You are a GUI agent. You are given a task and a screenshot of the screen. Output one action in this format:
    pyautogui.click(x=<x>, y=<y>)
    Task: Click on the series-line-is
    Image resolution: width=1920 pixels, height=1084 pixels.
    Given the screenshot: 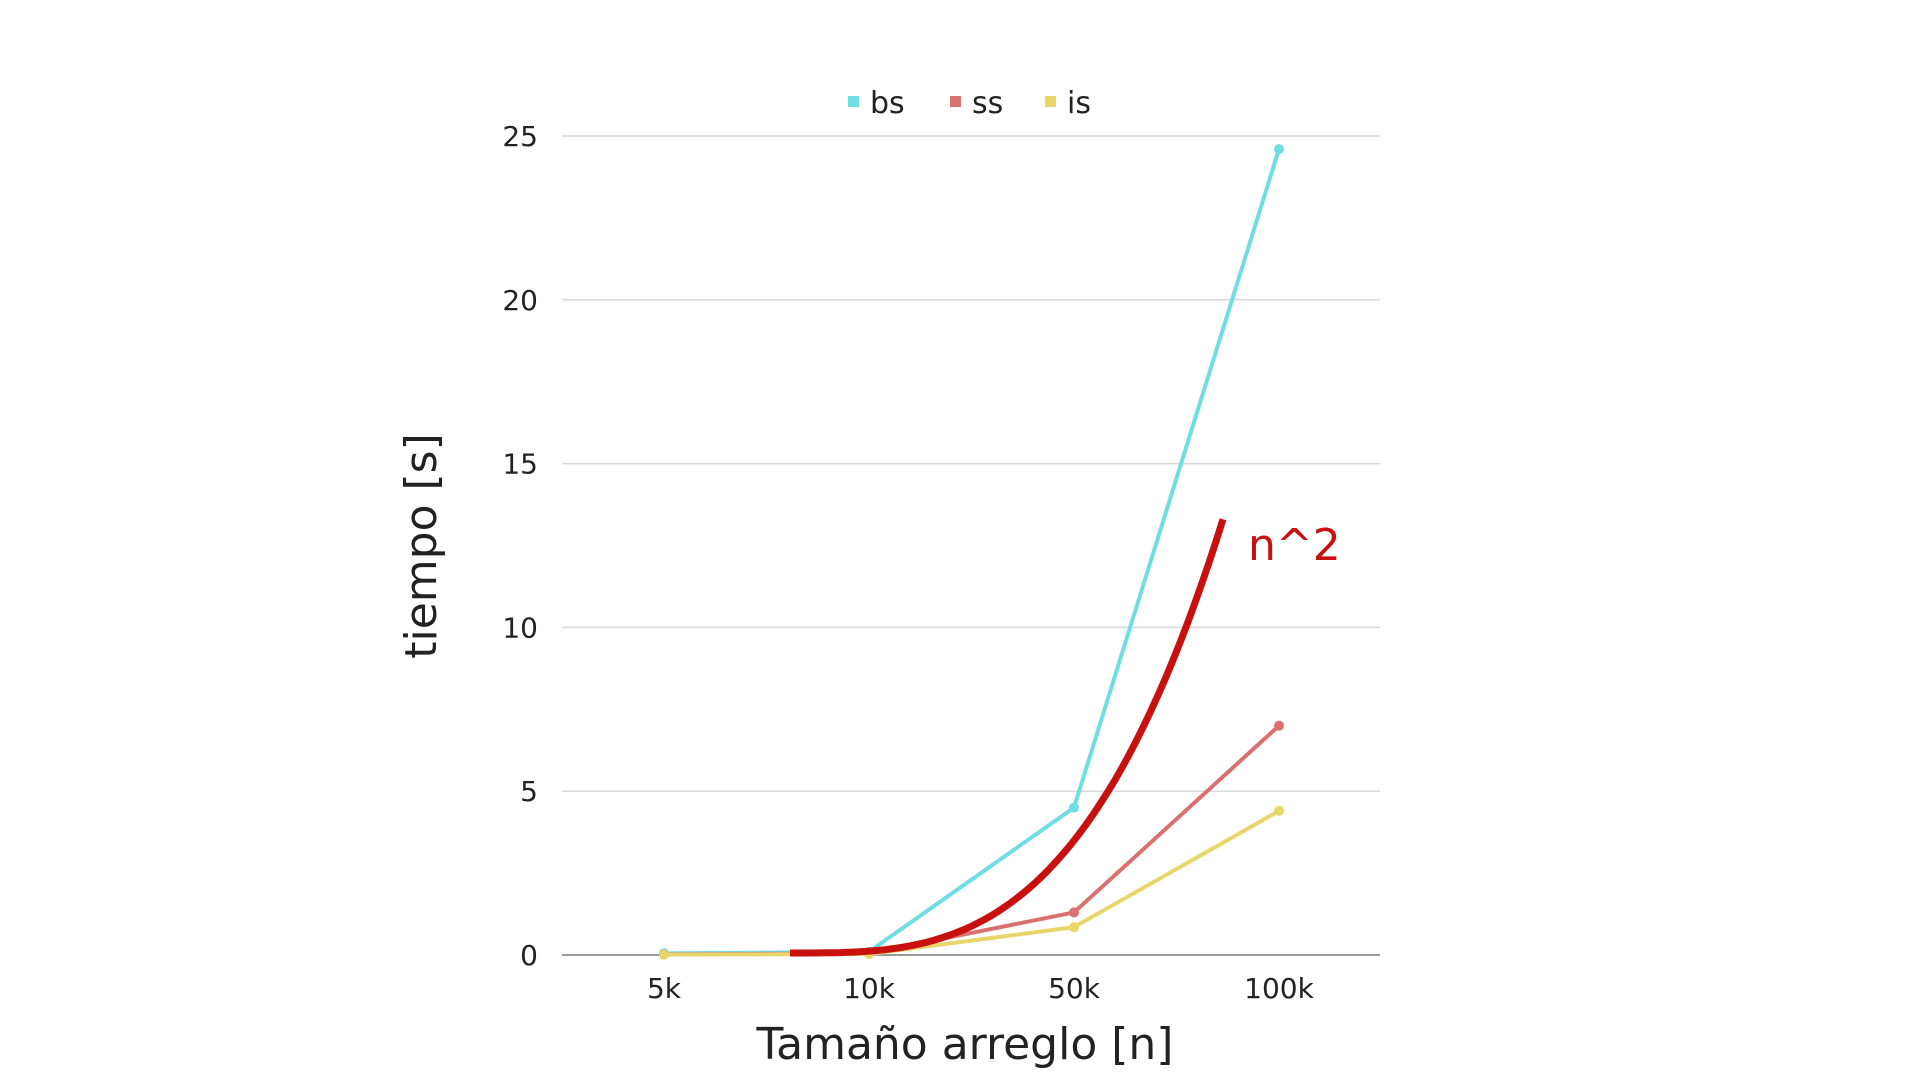 What is the action you would take?
    pyautogui.click(x=971, y=883)
    